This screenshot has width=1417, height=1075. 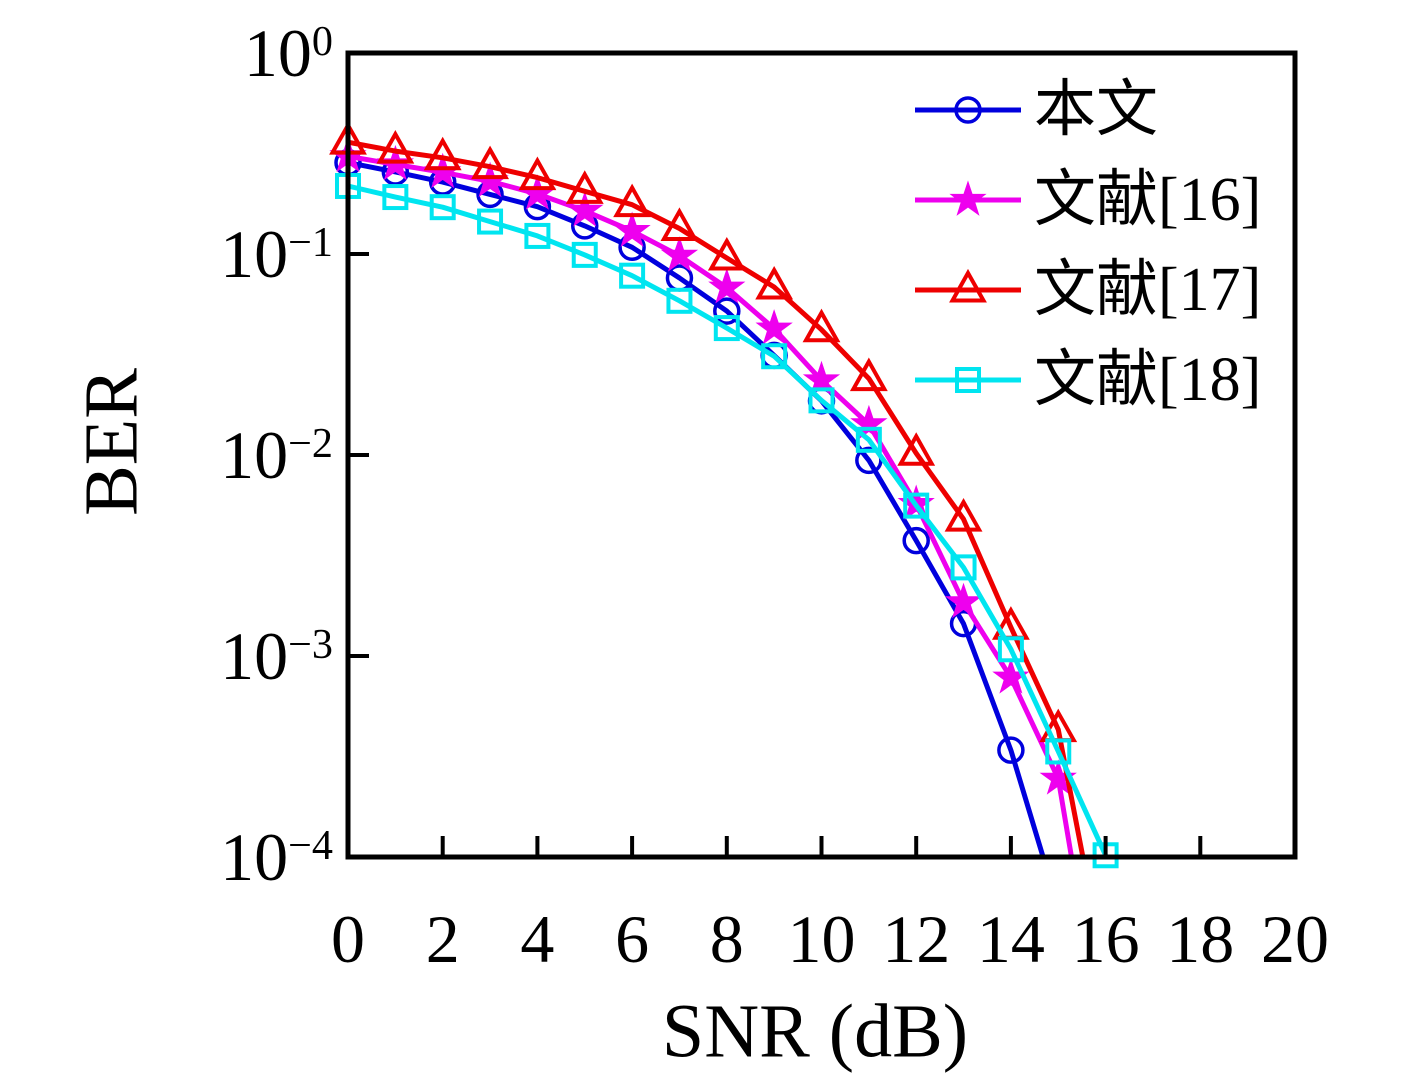 I want to click on x-tick-label: 8, so click(x=726, y=939).